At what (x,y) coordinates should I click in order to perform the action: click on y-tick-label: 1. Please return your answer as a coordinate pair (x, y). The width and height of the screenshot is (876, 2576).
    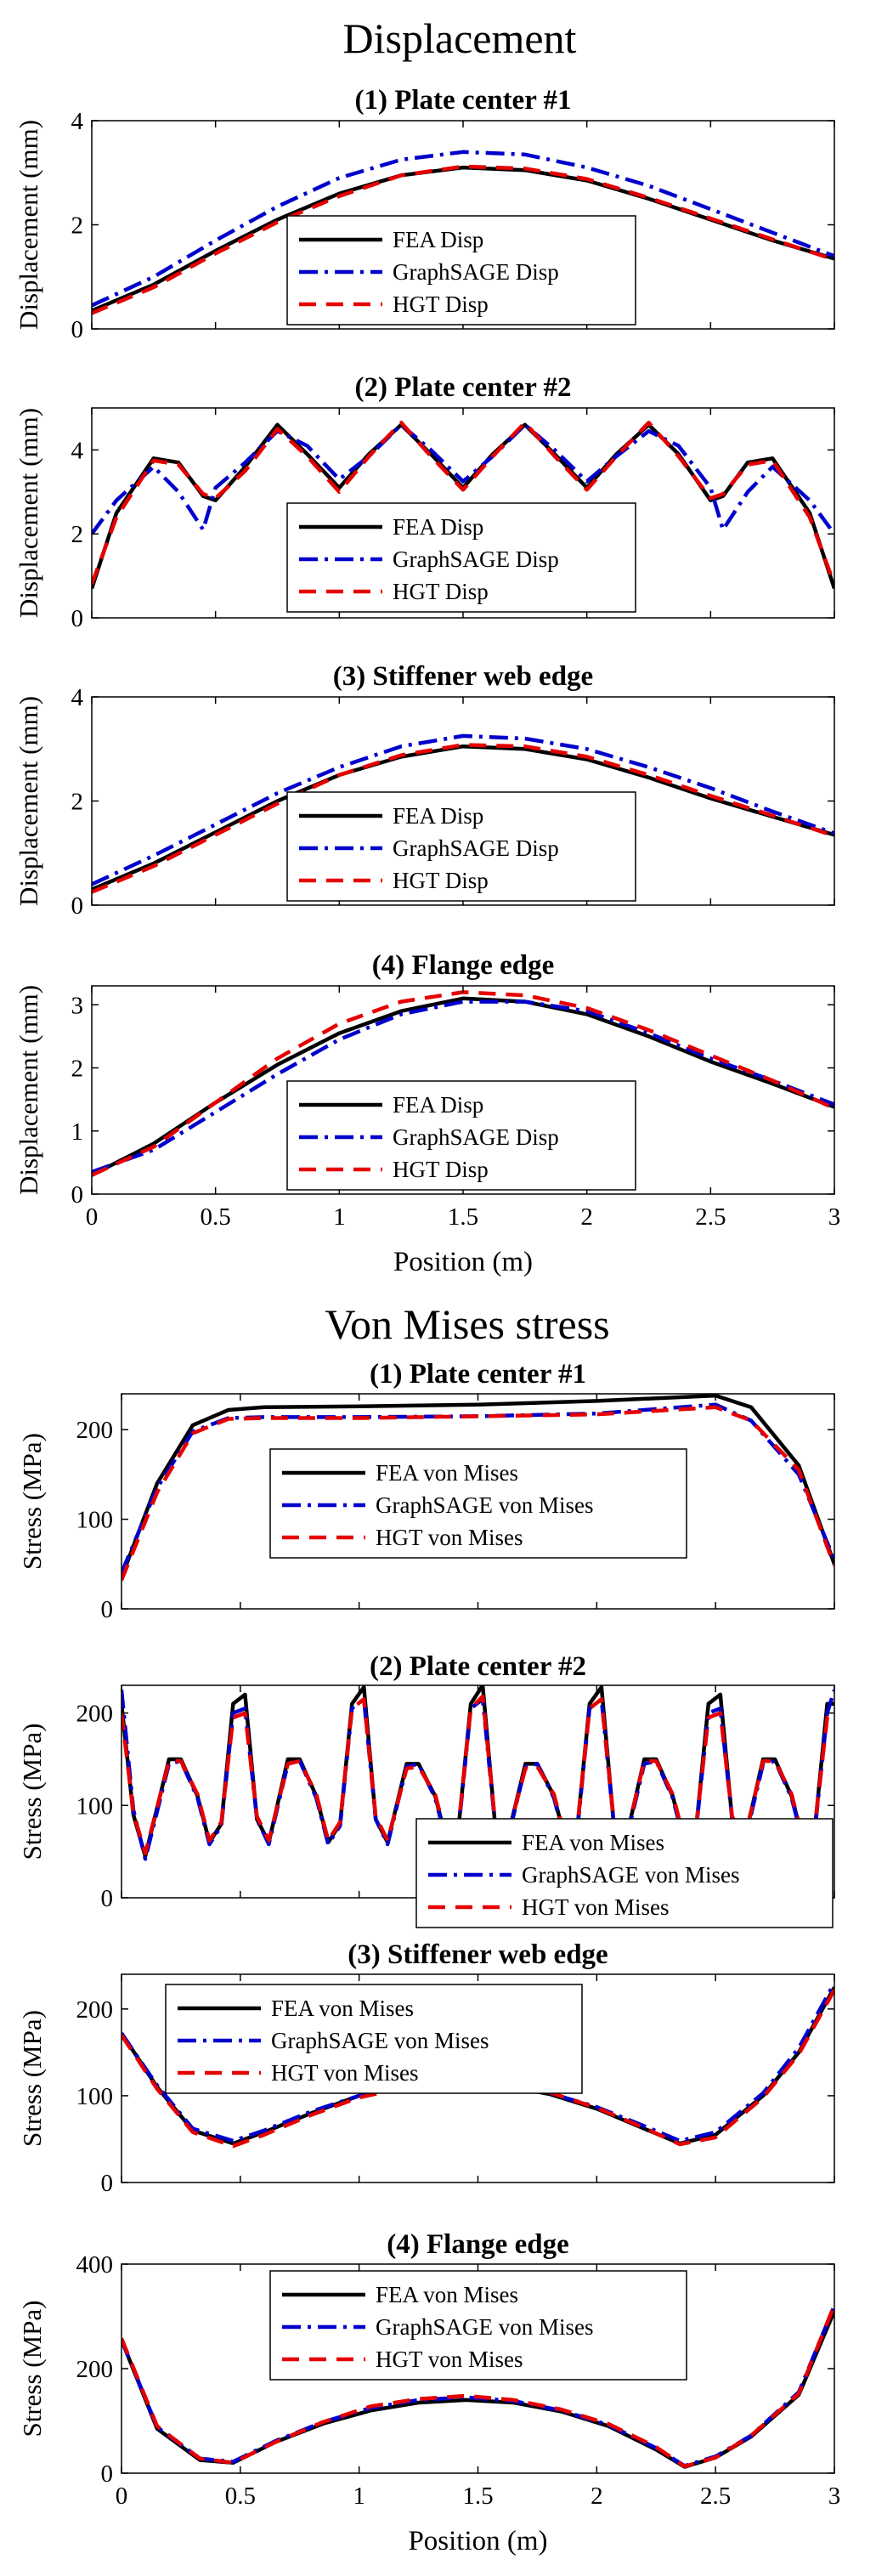
    Looking at the image, I should click on (77, 1132).